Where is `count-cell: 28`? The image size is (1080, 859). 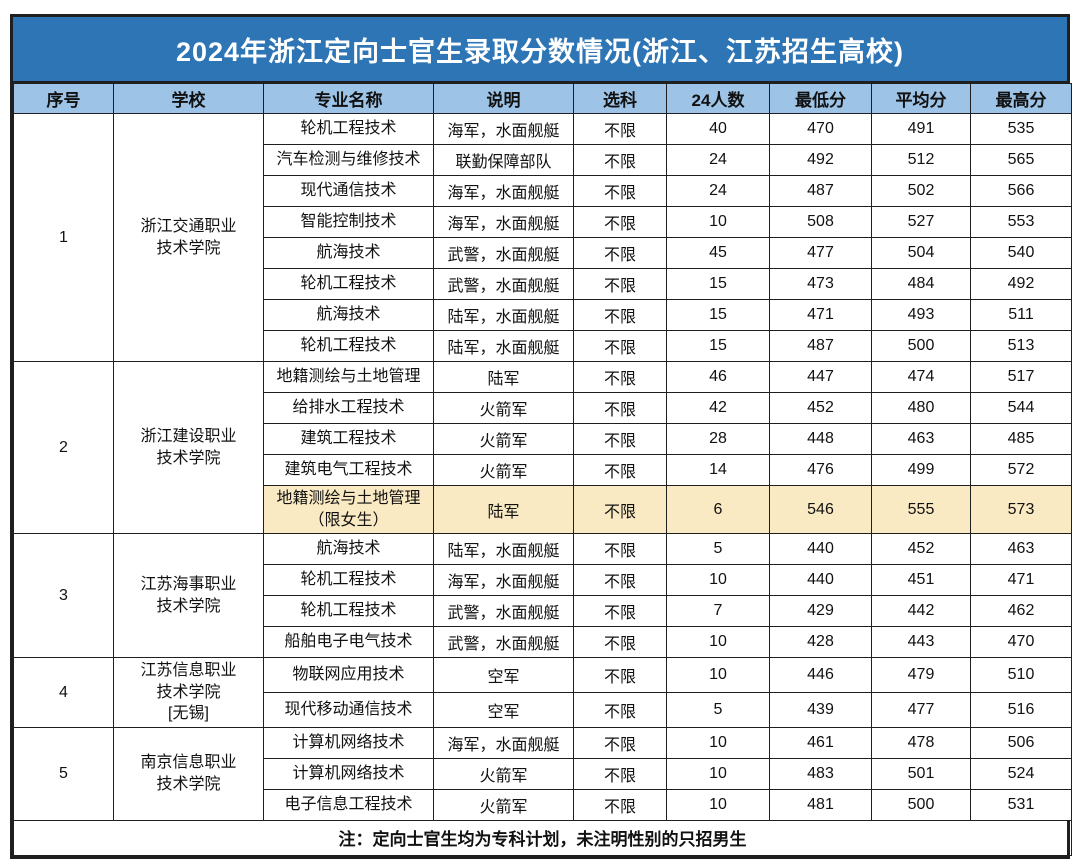 count-cell: 28 is located at coordinates (718, 439).